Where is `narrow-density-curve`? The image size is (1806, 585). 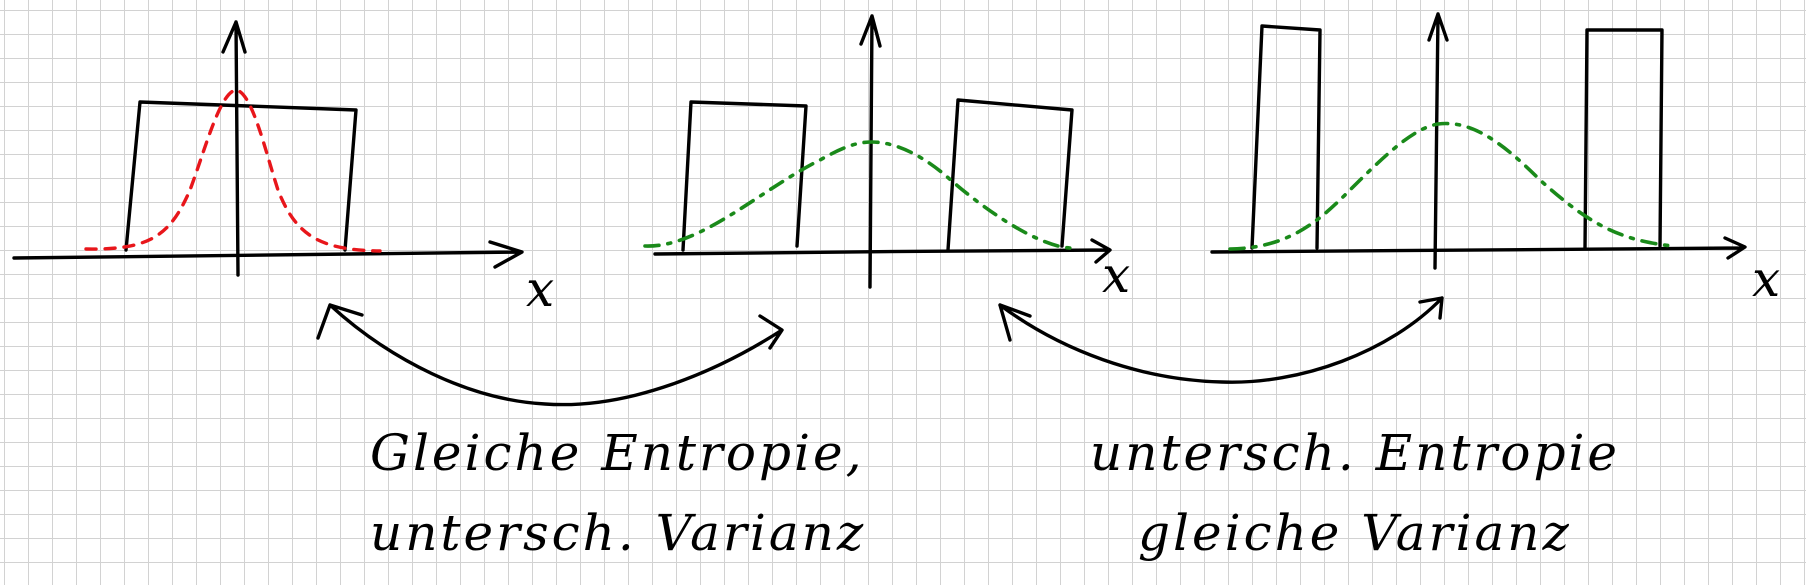
narrow-density-curve is located at coordinates (233, 170).